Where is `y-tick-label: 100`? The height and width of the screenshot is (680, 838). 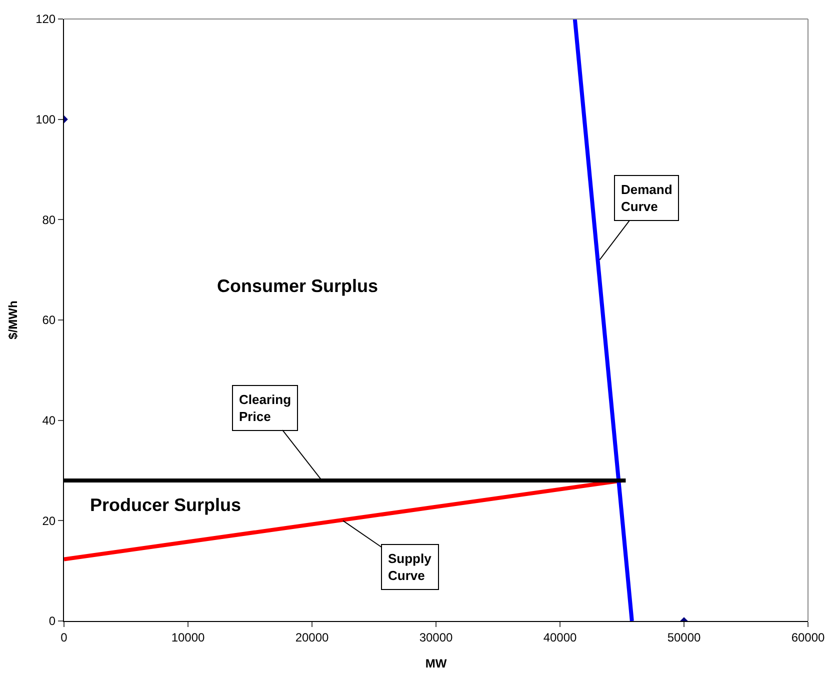
y-tick-label: 100 is located at coordinates (46, 119).